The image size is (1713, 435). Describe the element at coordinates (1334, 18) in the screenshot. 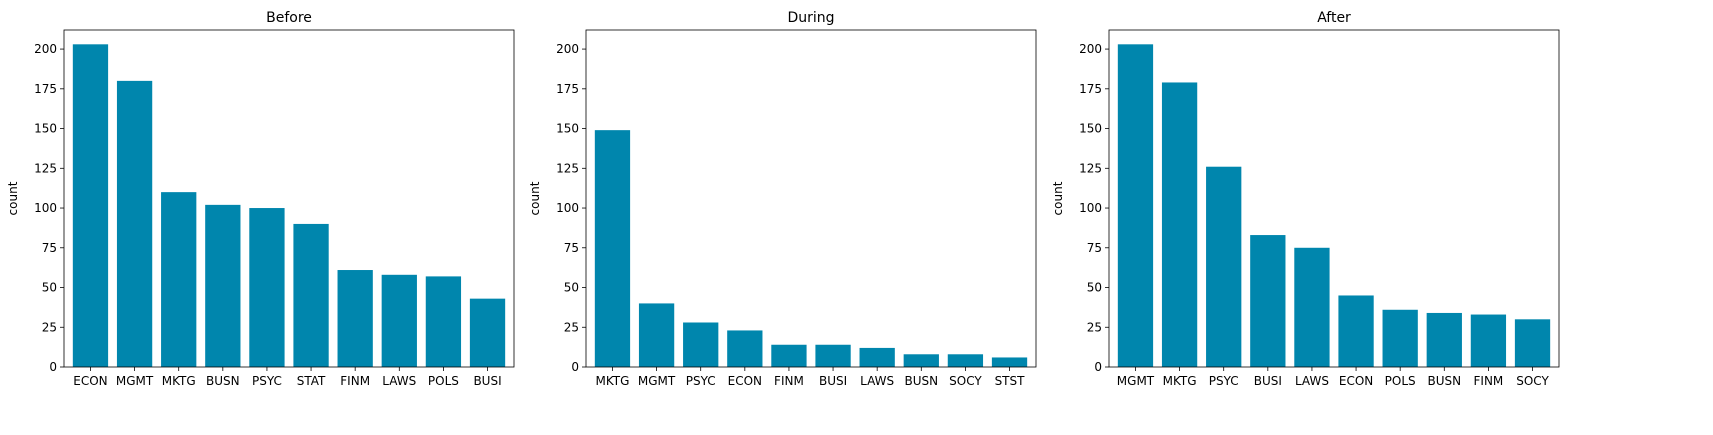

I see `chart-title: After` at that location.